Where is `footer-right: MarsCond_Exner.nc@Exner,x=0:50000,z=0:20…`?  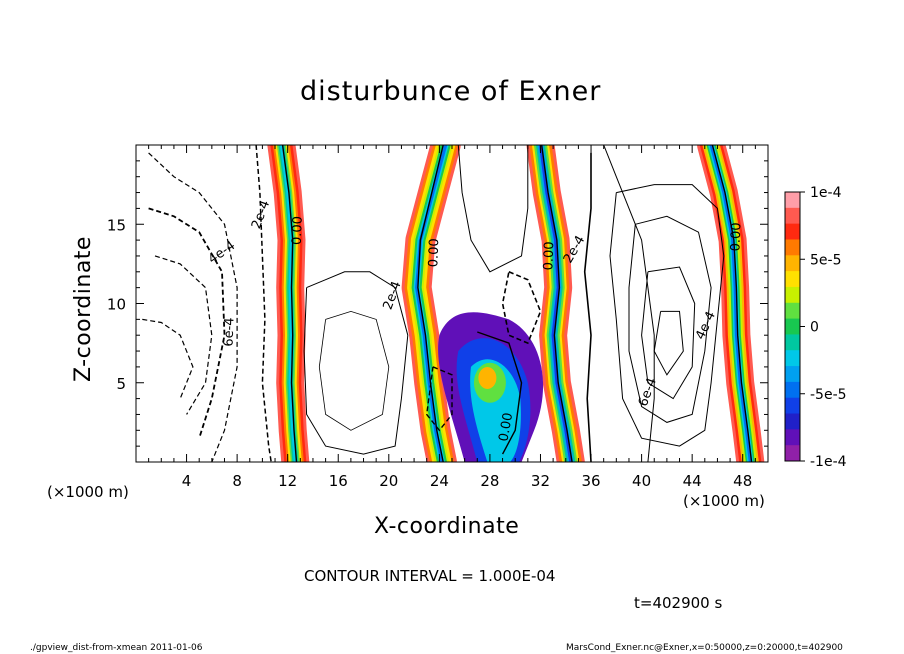 footer-right: MarsCond_Exner.nc@Exner,x=0:50000,z=0:20… is located at coordinates (704, 648).